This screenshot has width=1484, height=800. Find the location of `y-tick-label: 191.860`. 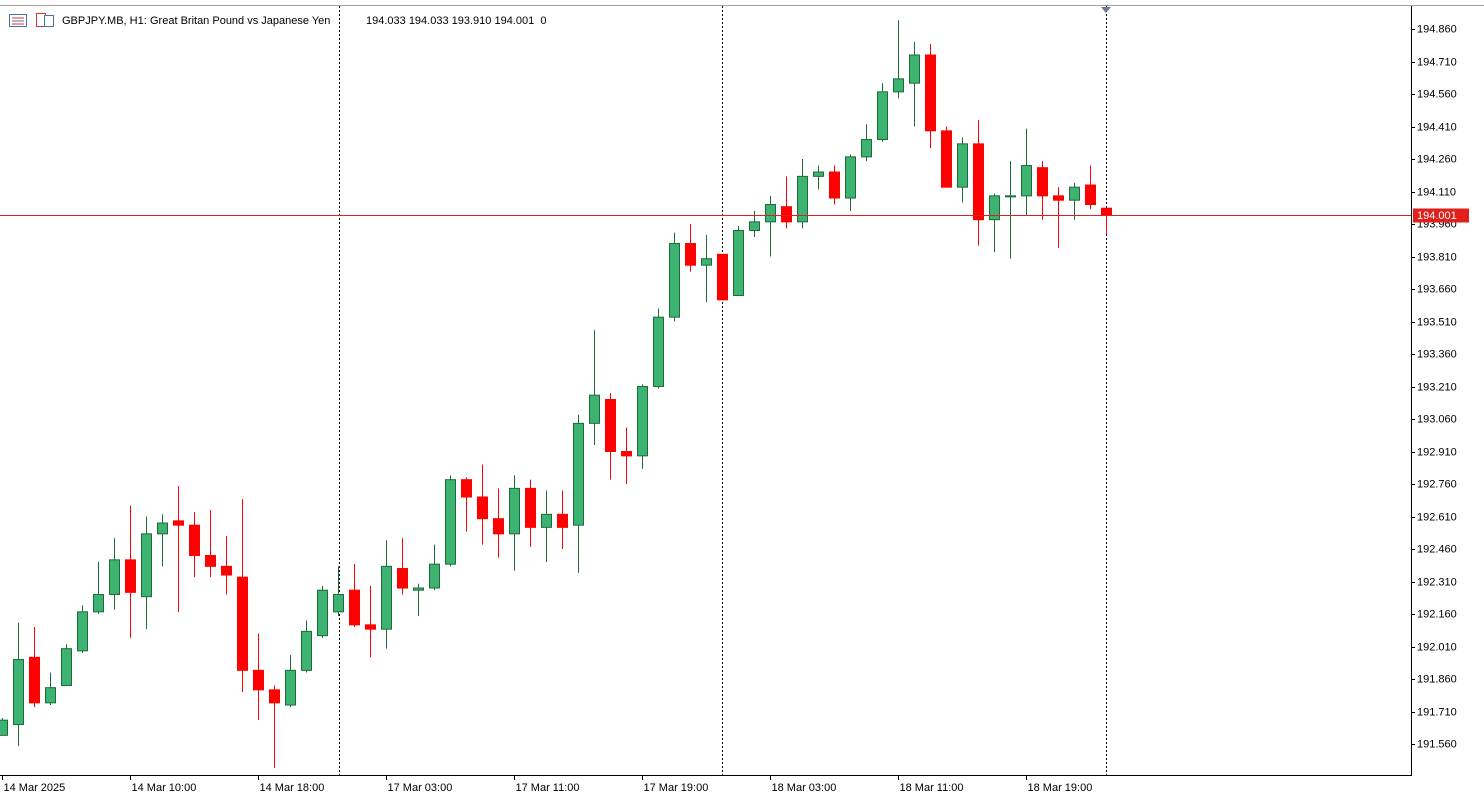

y-tick-label: 191.860 is located at coordinates (1437, 679).